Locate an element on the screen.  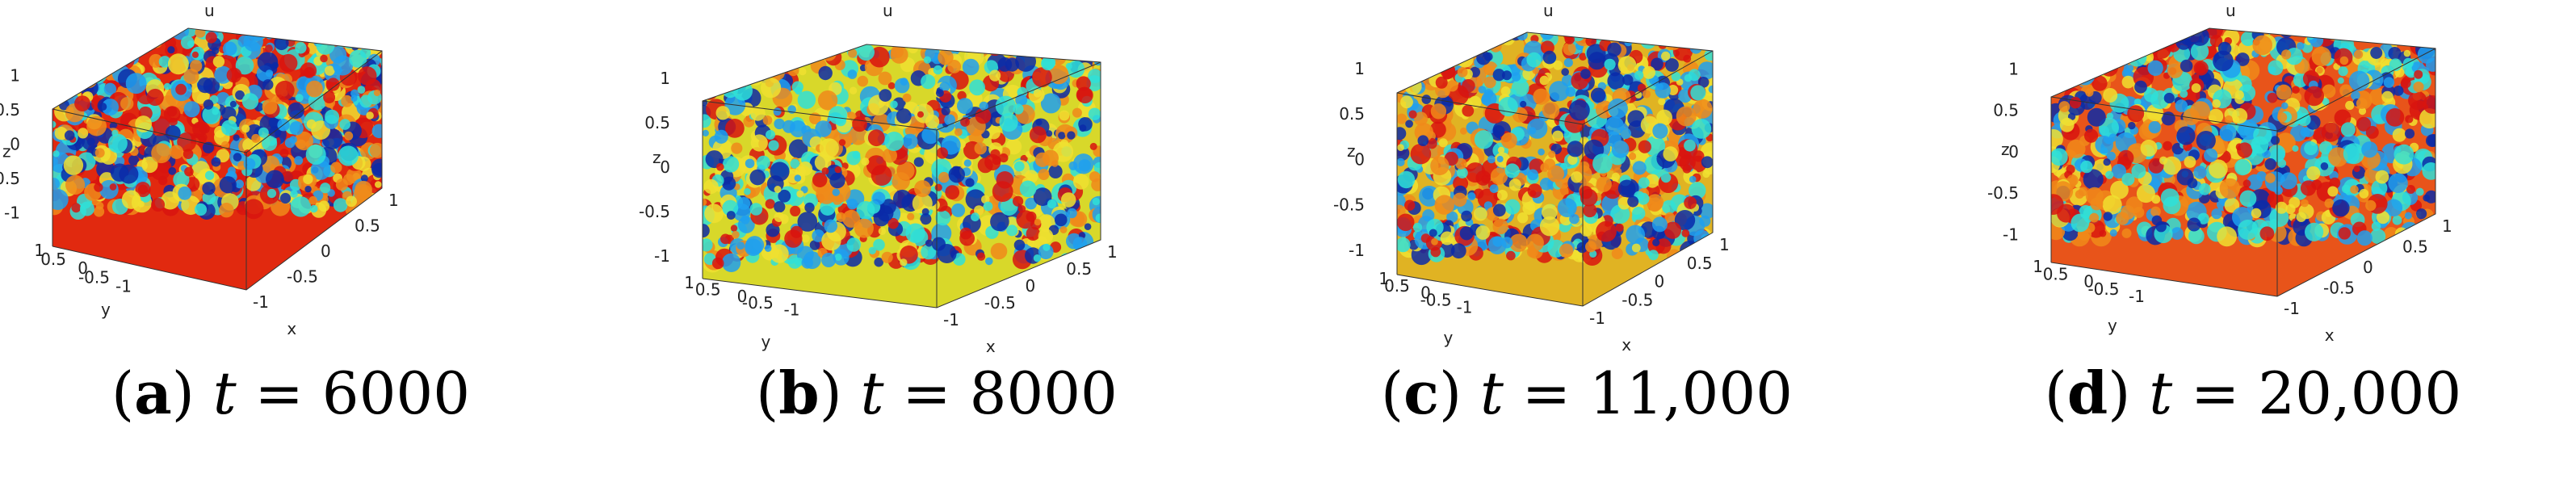
caption-d: (d) t = 20,000 is located at coordinates (2253, 393).